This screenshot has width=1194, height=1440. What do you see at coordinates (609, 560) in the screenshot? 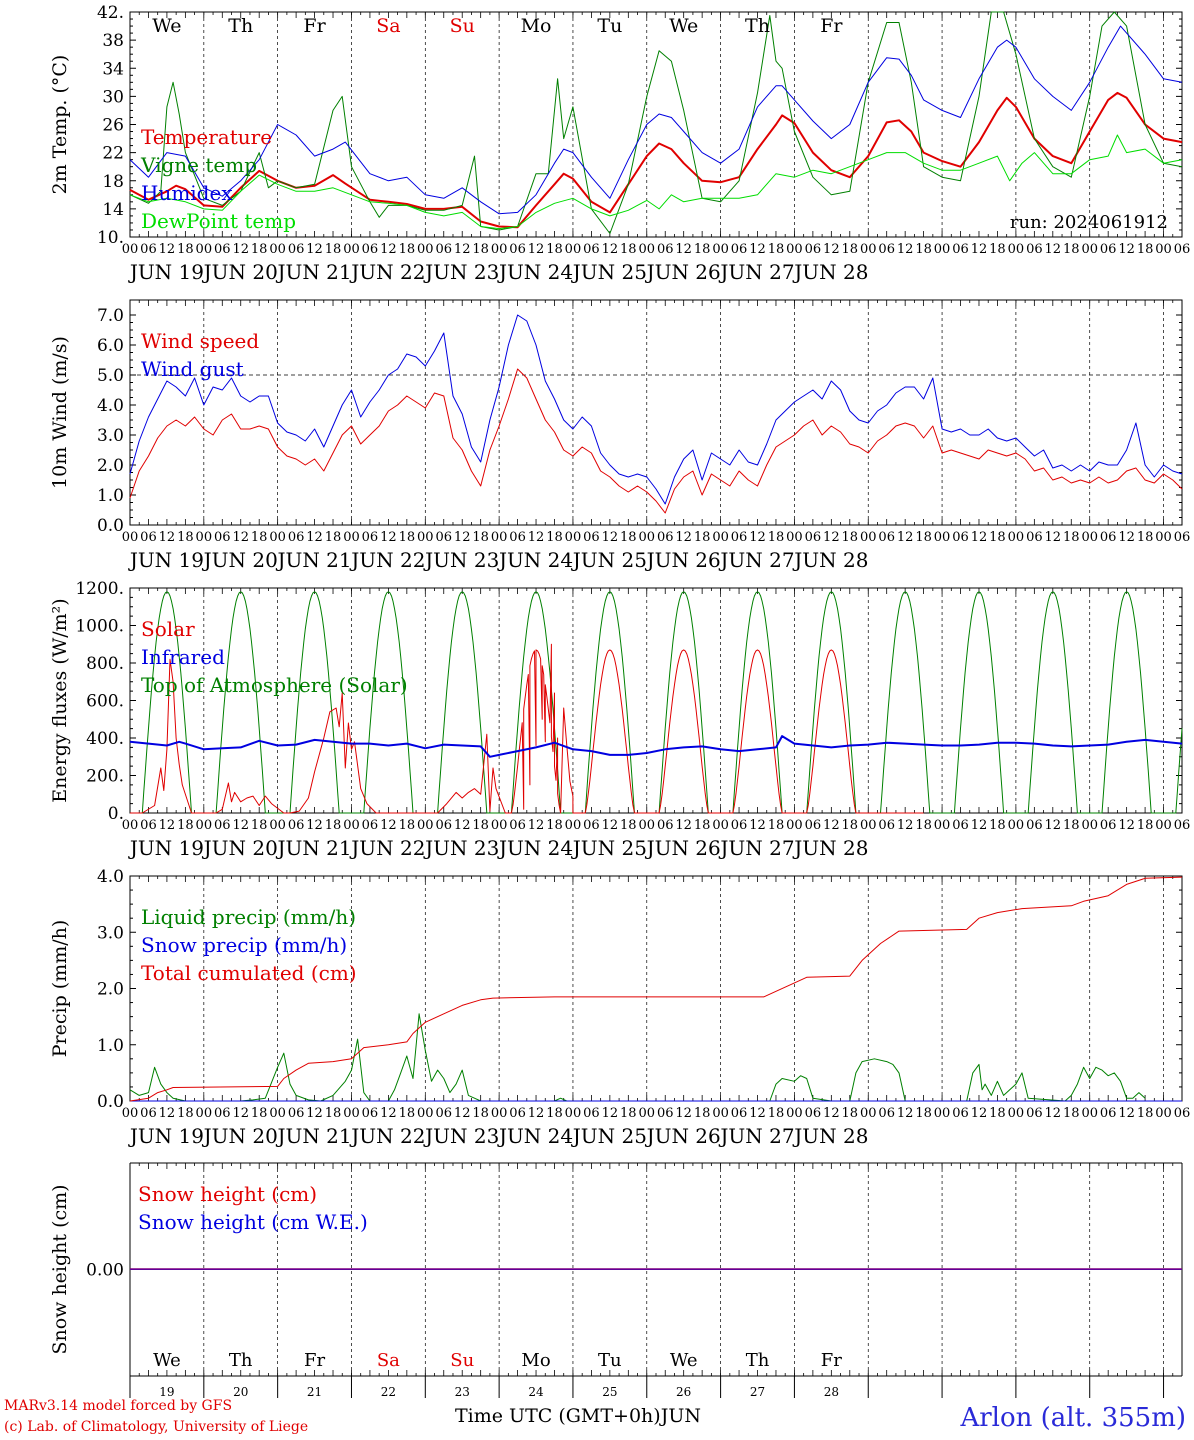
I see `date-label: JUN 25` at bounding box center [609, 560].